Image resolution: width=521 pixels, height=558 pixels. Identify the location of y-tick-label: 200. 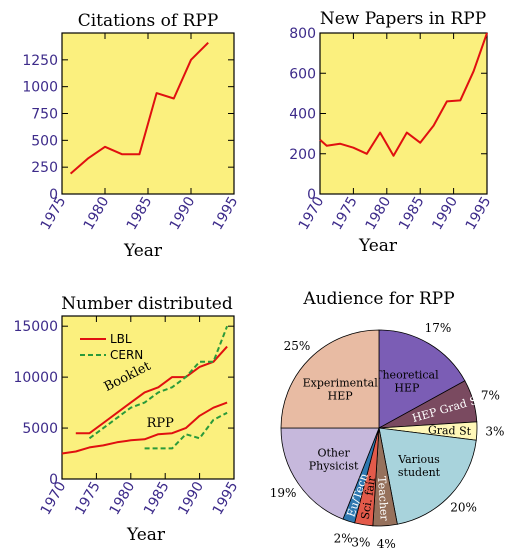
(302, 155).